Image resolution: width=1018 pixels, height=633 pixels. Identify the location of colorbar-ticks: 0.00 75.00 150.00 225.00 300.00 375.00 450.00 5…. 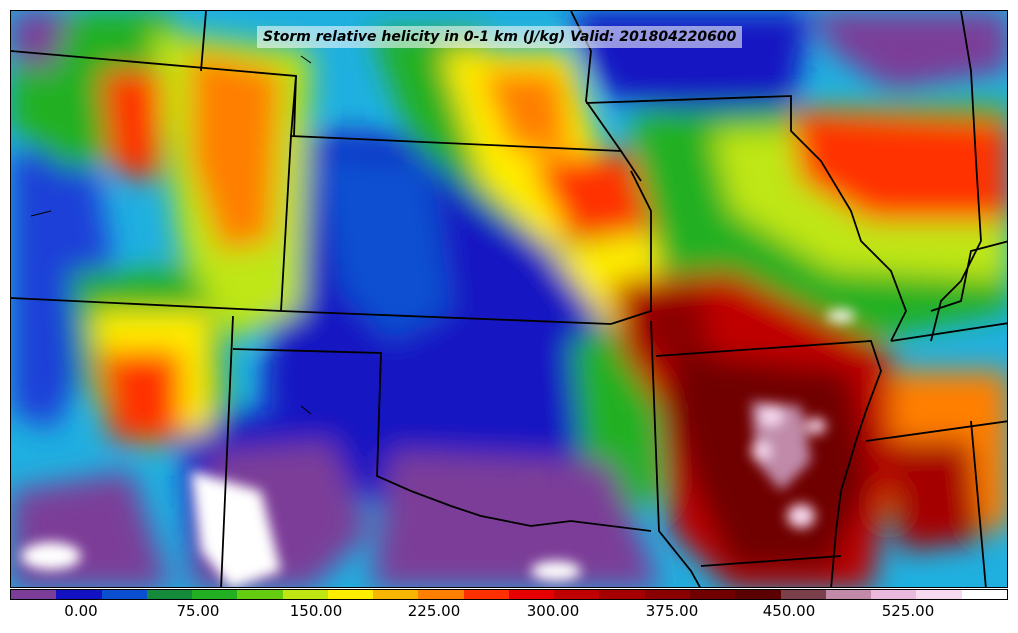
(509, 614).